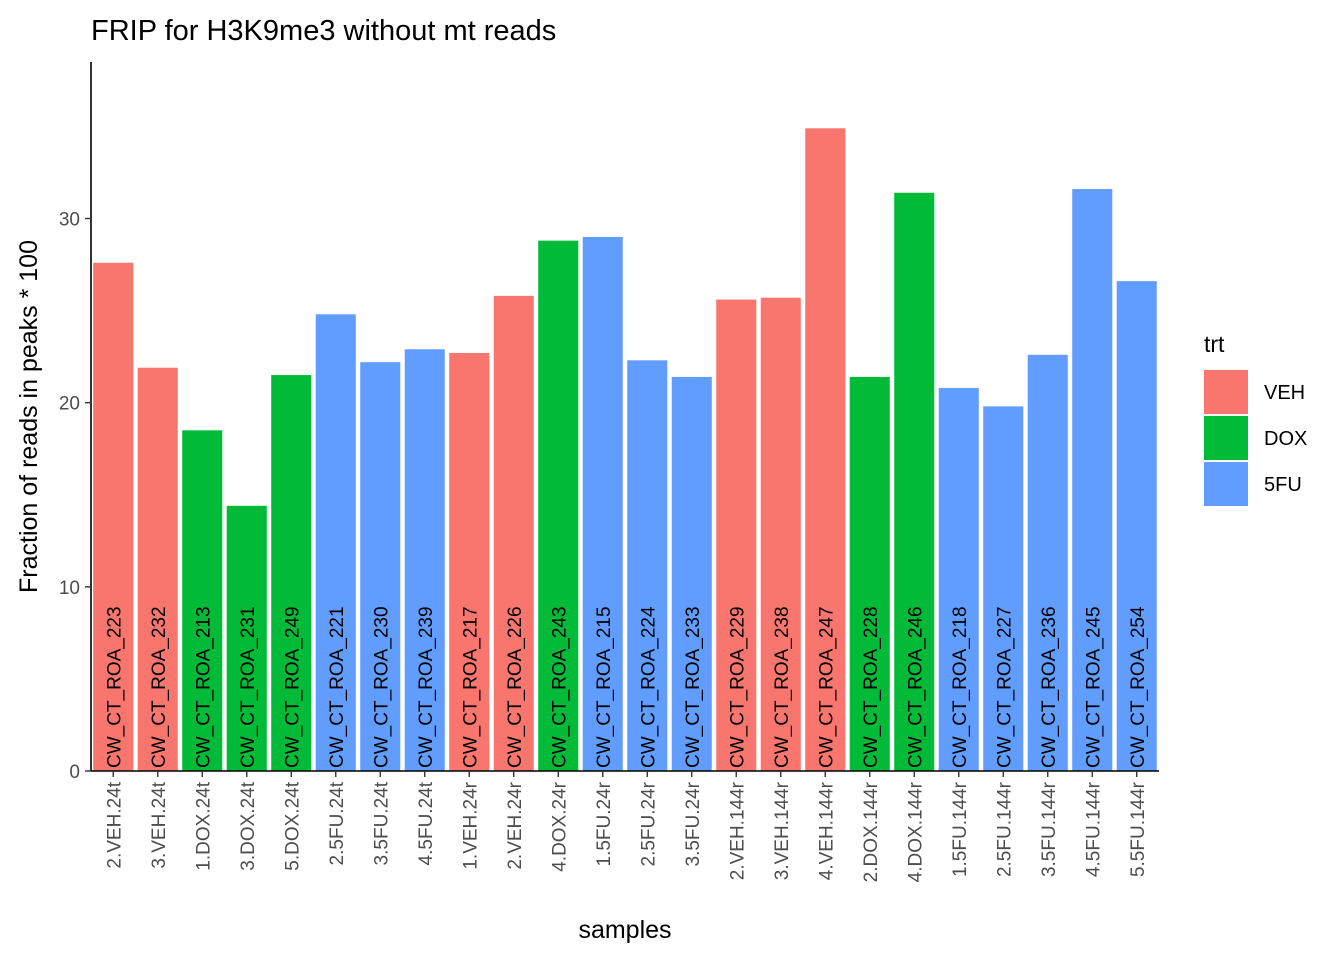 This screenshot has height=960, width=1344. What do you see at coordinates (75, 496) in the screenshot?
I see `y-axis-ticks: 0 10 20 30` at bounding box center [75, 496].